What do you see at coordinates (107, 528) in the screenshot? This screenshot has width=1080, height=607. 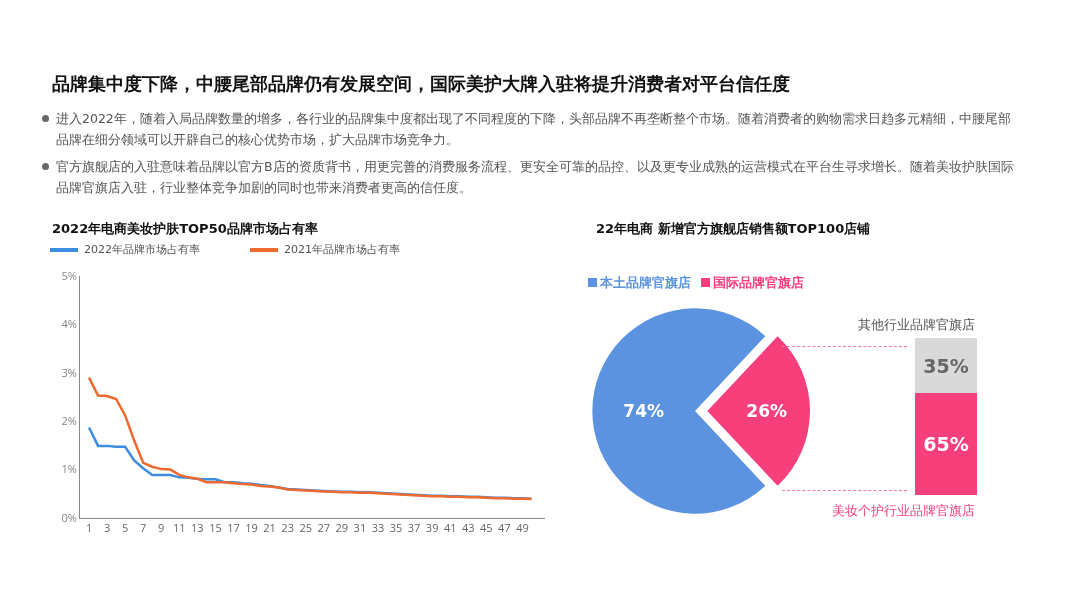 I see `x-tick-label: 3` at bounding box center [107, 528].